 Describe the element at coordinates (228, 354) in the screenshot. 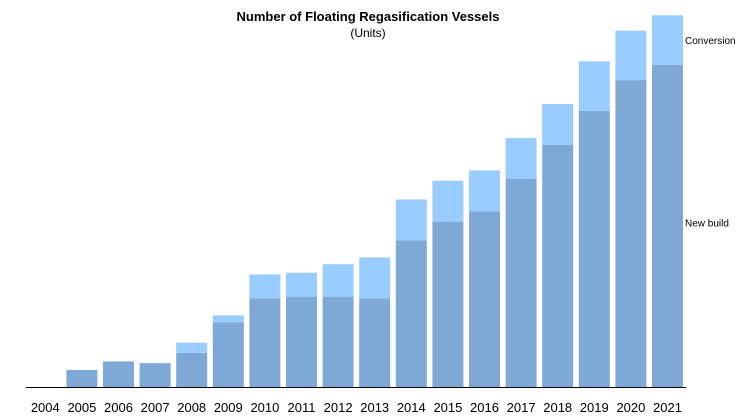

I see `bar-new-build-2009` at that location.